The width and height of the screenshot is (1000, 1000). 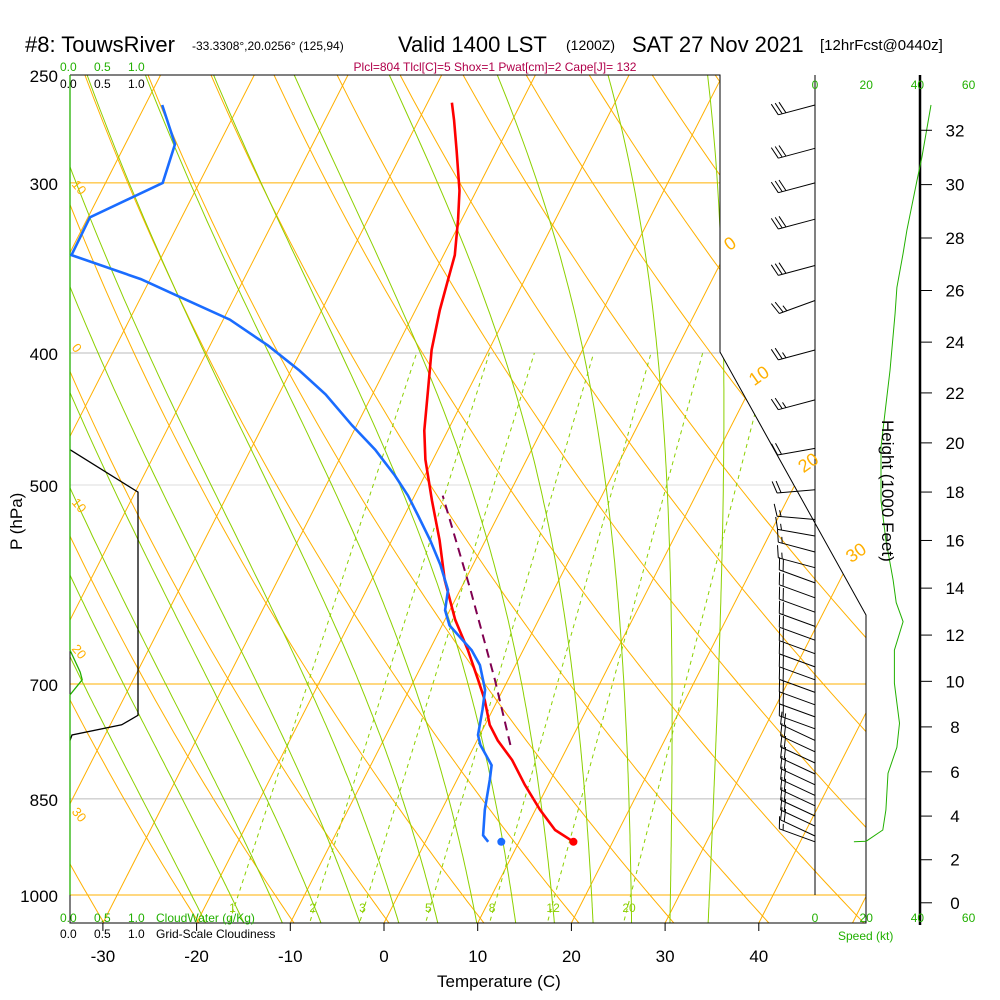 What do you see at coordinates (955, 291) in the screenshot?
I see `height-tick-label: 26` at bounding box center [955, 291].